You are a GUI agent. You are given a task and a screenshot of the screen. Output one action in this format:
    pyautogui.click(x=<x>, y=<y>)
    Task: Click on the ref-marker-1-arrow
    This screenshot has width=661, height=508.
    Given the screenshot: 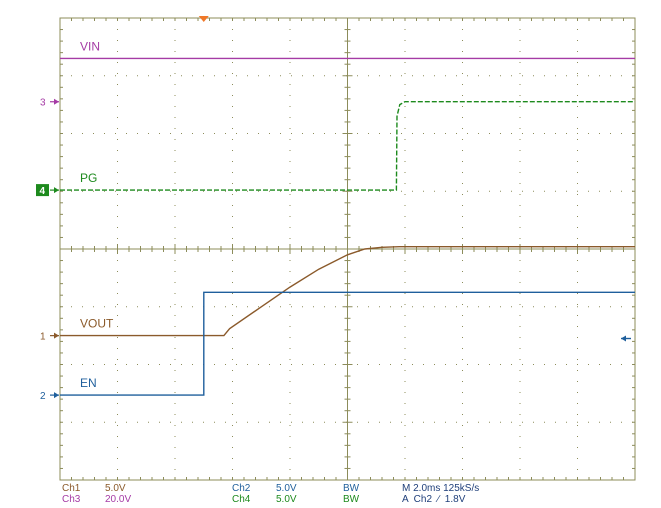 What is the action you would take?
    pyautogui.click(x=56, y=335)
    